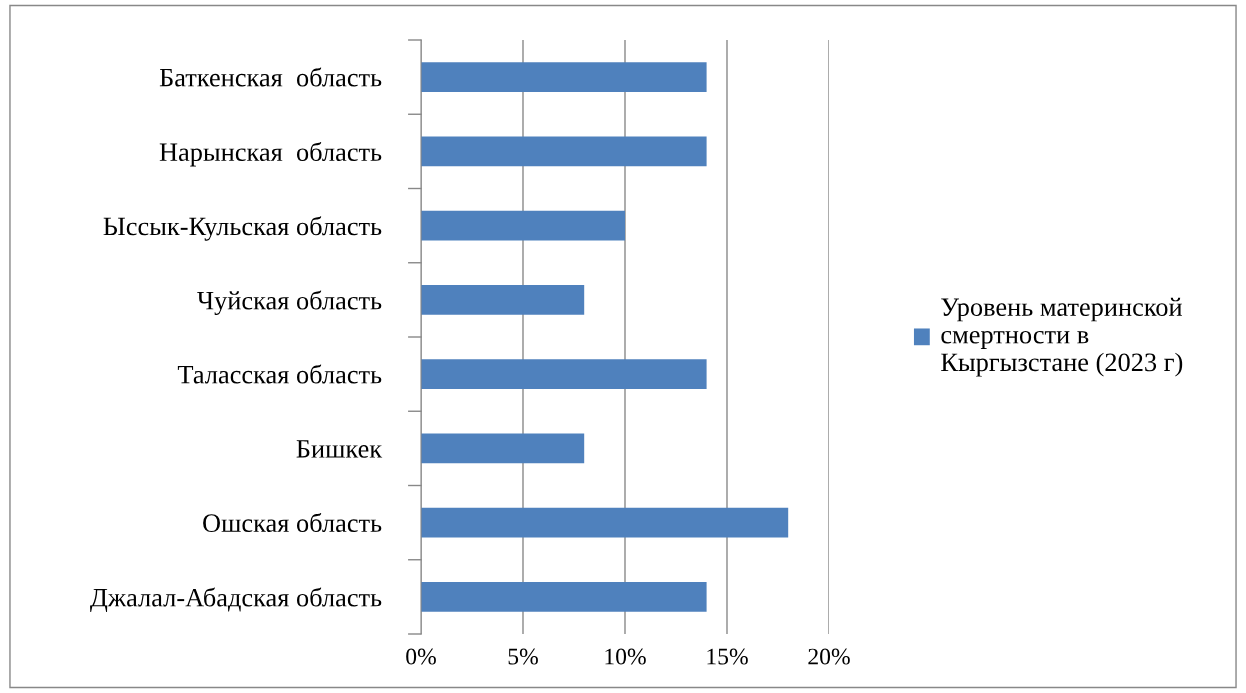  What do you see at coordinates (829, 656) in the screenshot?
I see `x-tick-label: 20%` at bounding box center [829, 656].